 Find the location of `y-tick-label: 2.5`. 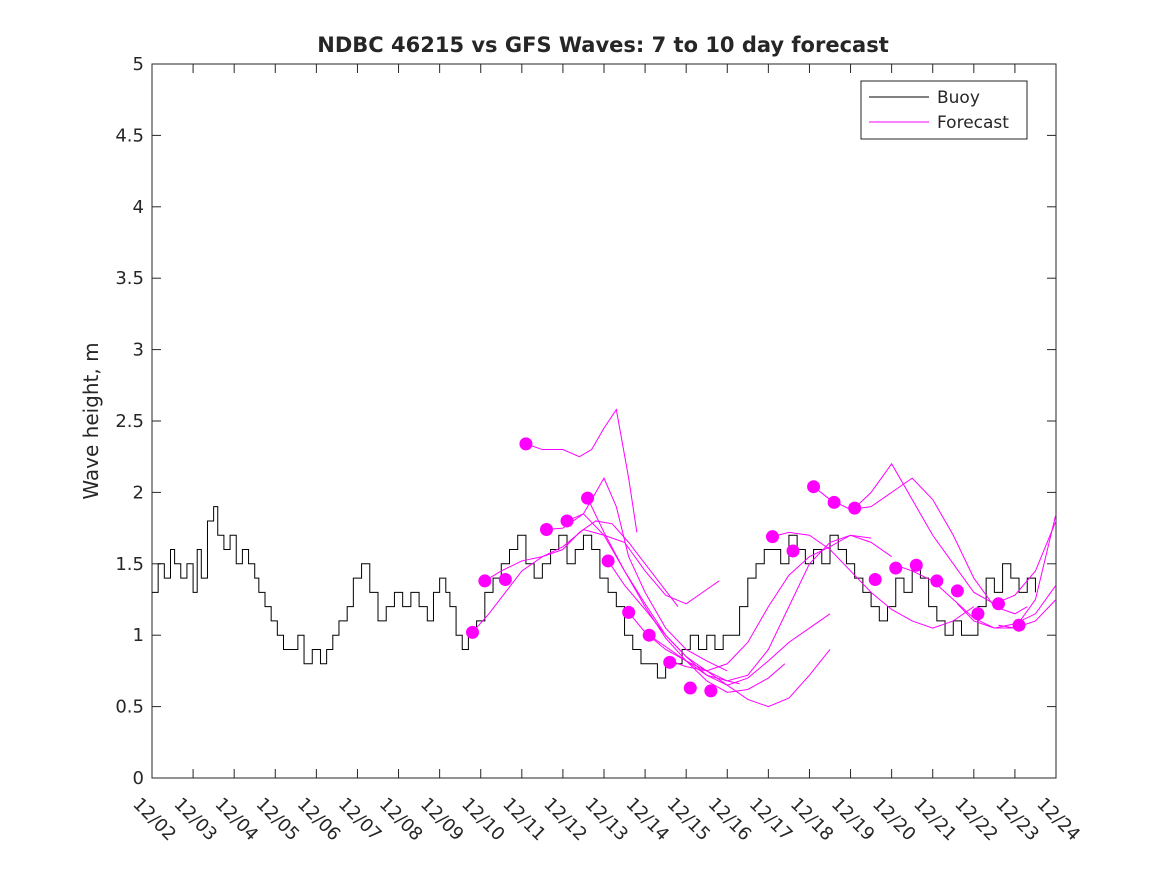

y-tick-label: 2.5 is located at coordinates (129, 421).